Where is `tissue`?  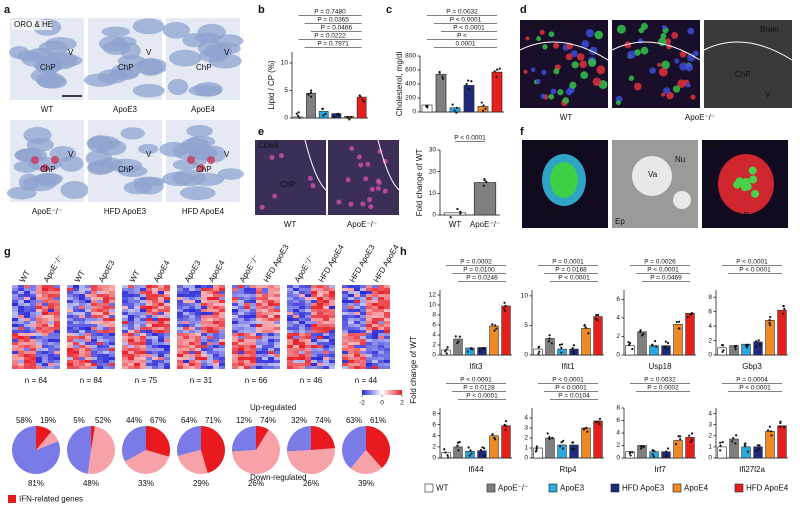
tissue is located at coordinates (48, 66).